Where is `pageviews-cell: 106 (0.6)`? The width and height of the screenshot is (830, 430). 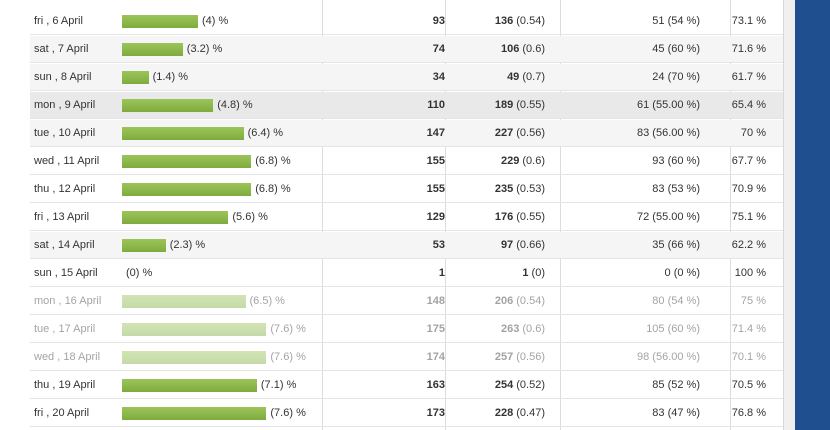
pageviews-cell: 106 (0.6) is located at coordinates (492, 49).